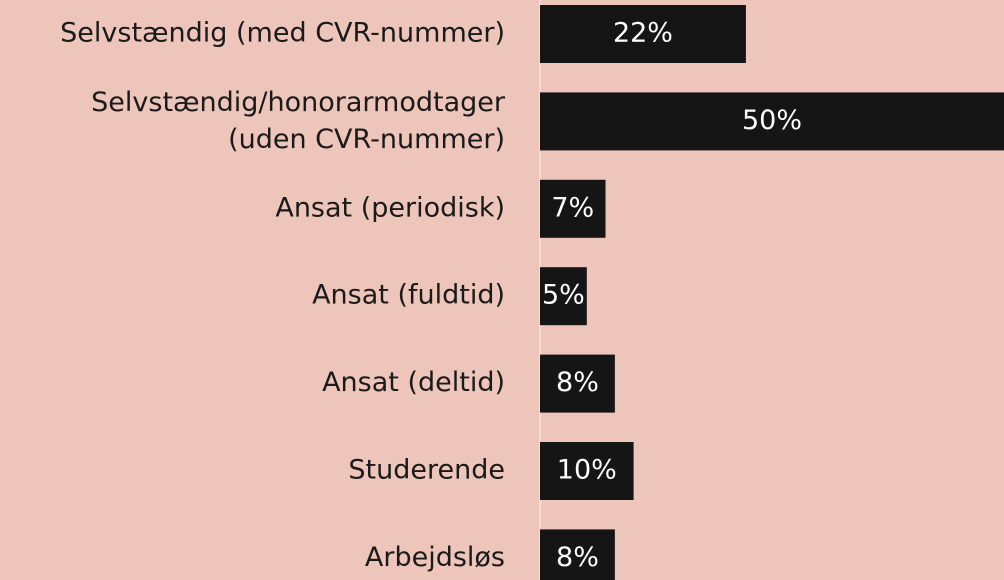 Image resolution: width=1004 pixels, height=580 pixels. Describe the element at coordinates (366, 138) in the screenshot. I see `category-label-line: (uden CVR-nummer)` at that location.